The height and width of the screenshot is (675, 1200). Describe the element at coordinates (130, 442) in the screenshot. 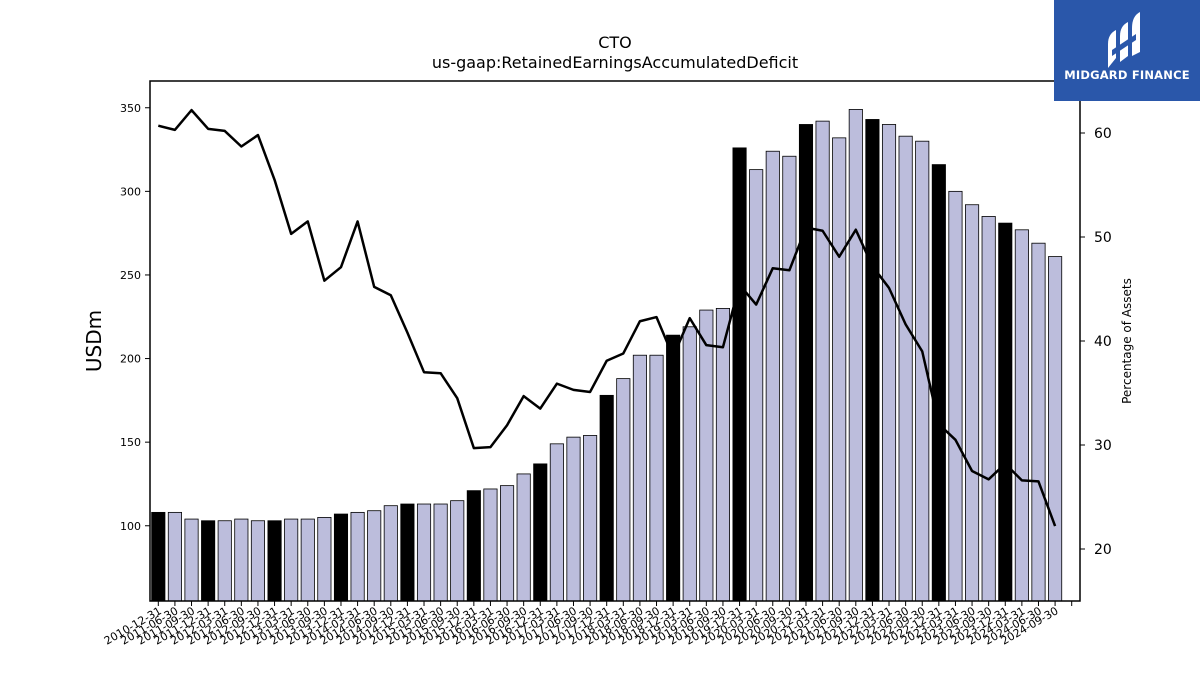

I see `y-tick-label: 150` at that location.